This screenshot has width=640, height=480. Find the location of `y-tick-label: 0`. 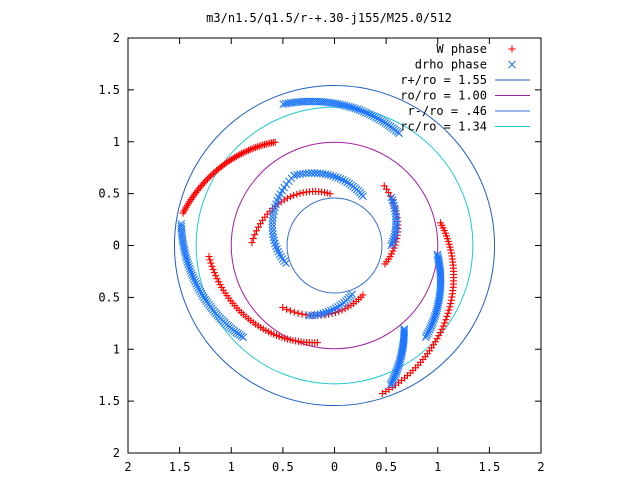

y-tick-label: 0 is located at coordinates (116, 246).